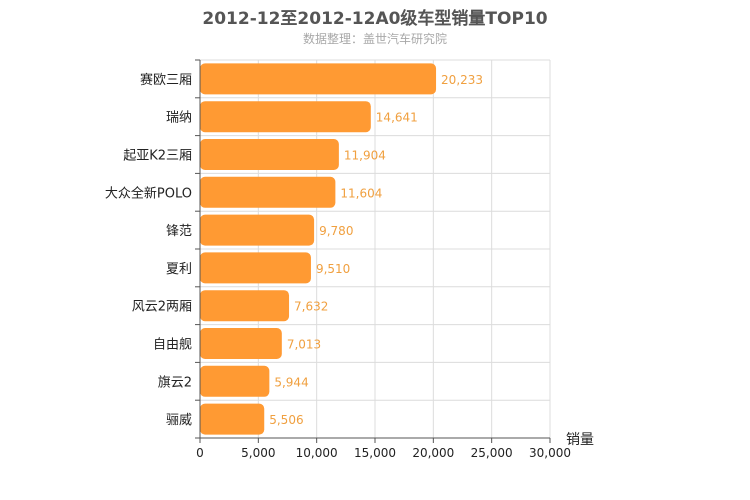  Describe the element at coordinates (304, 345) in the screenshot. I see `data-label: 7,013` at that location.